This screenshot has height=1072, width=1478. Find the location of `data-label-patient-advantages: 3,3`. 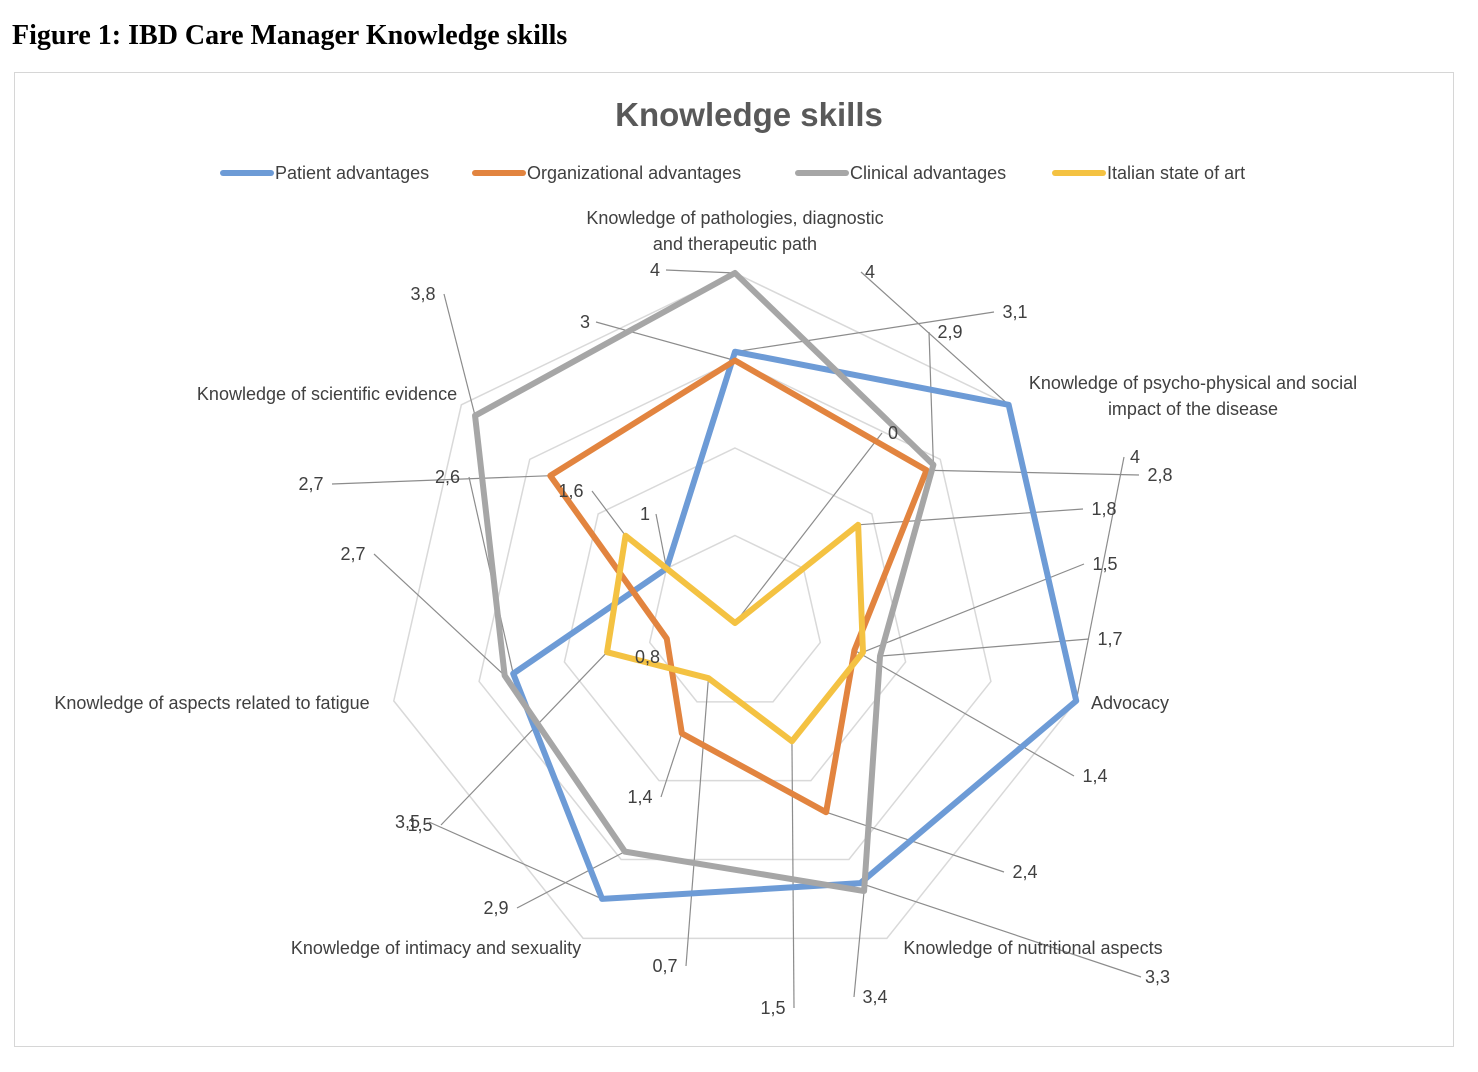

data-label-patient-advantages: 3,3 is located at coordinates (1157, 977).